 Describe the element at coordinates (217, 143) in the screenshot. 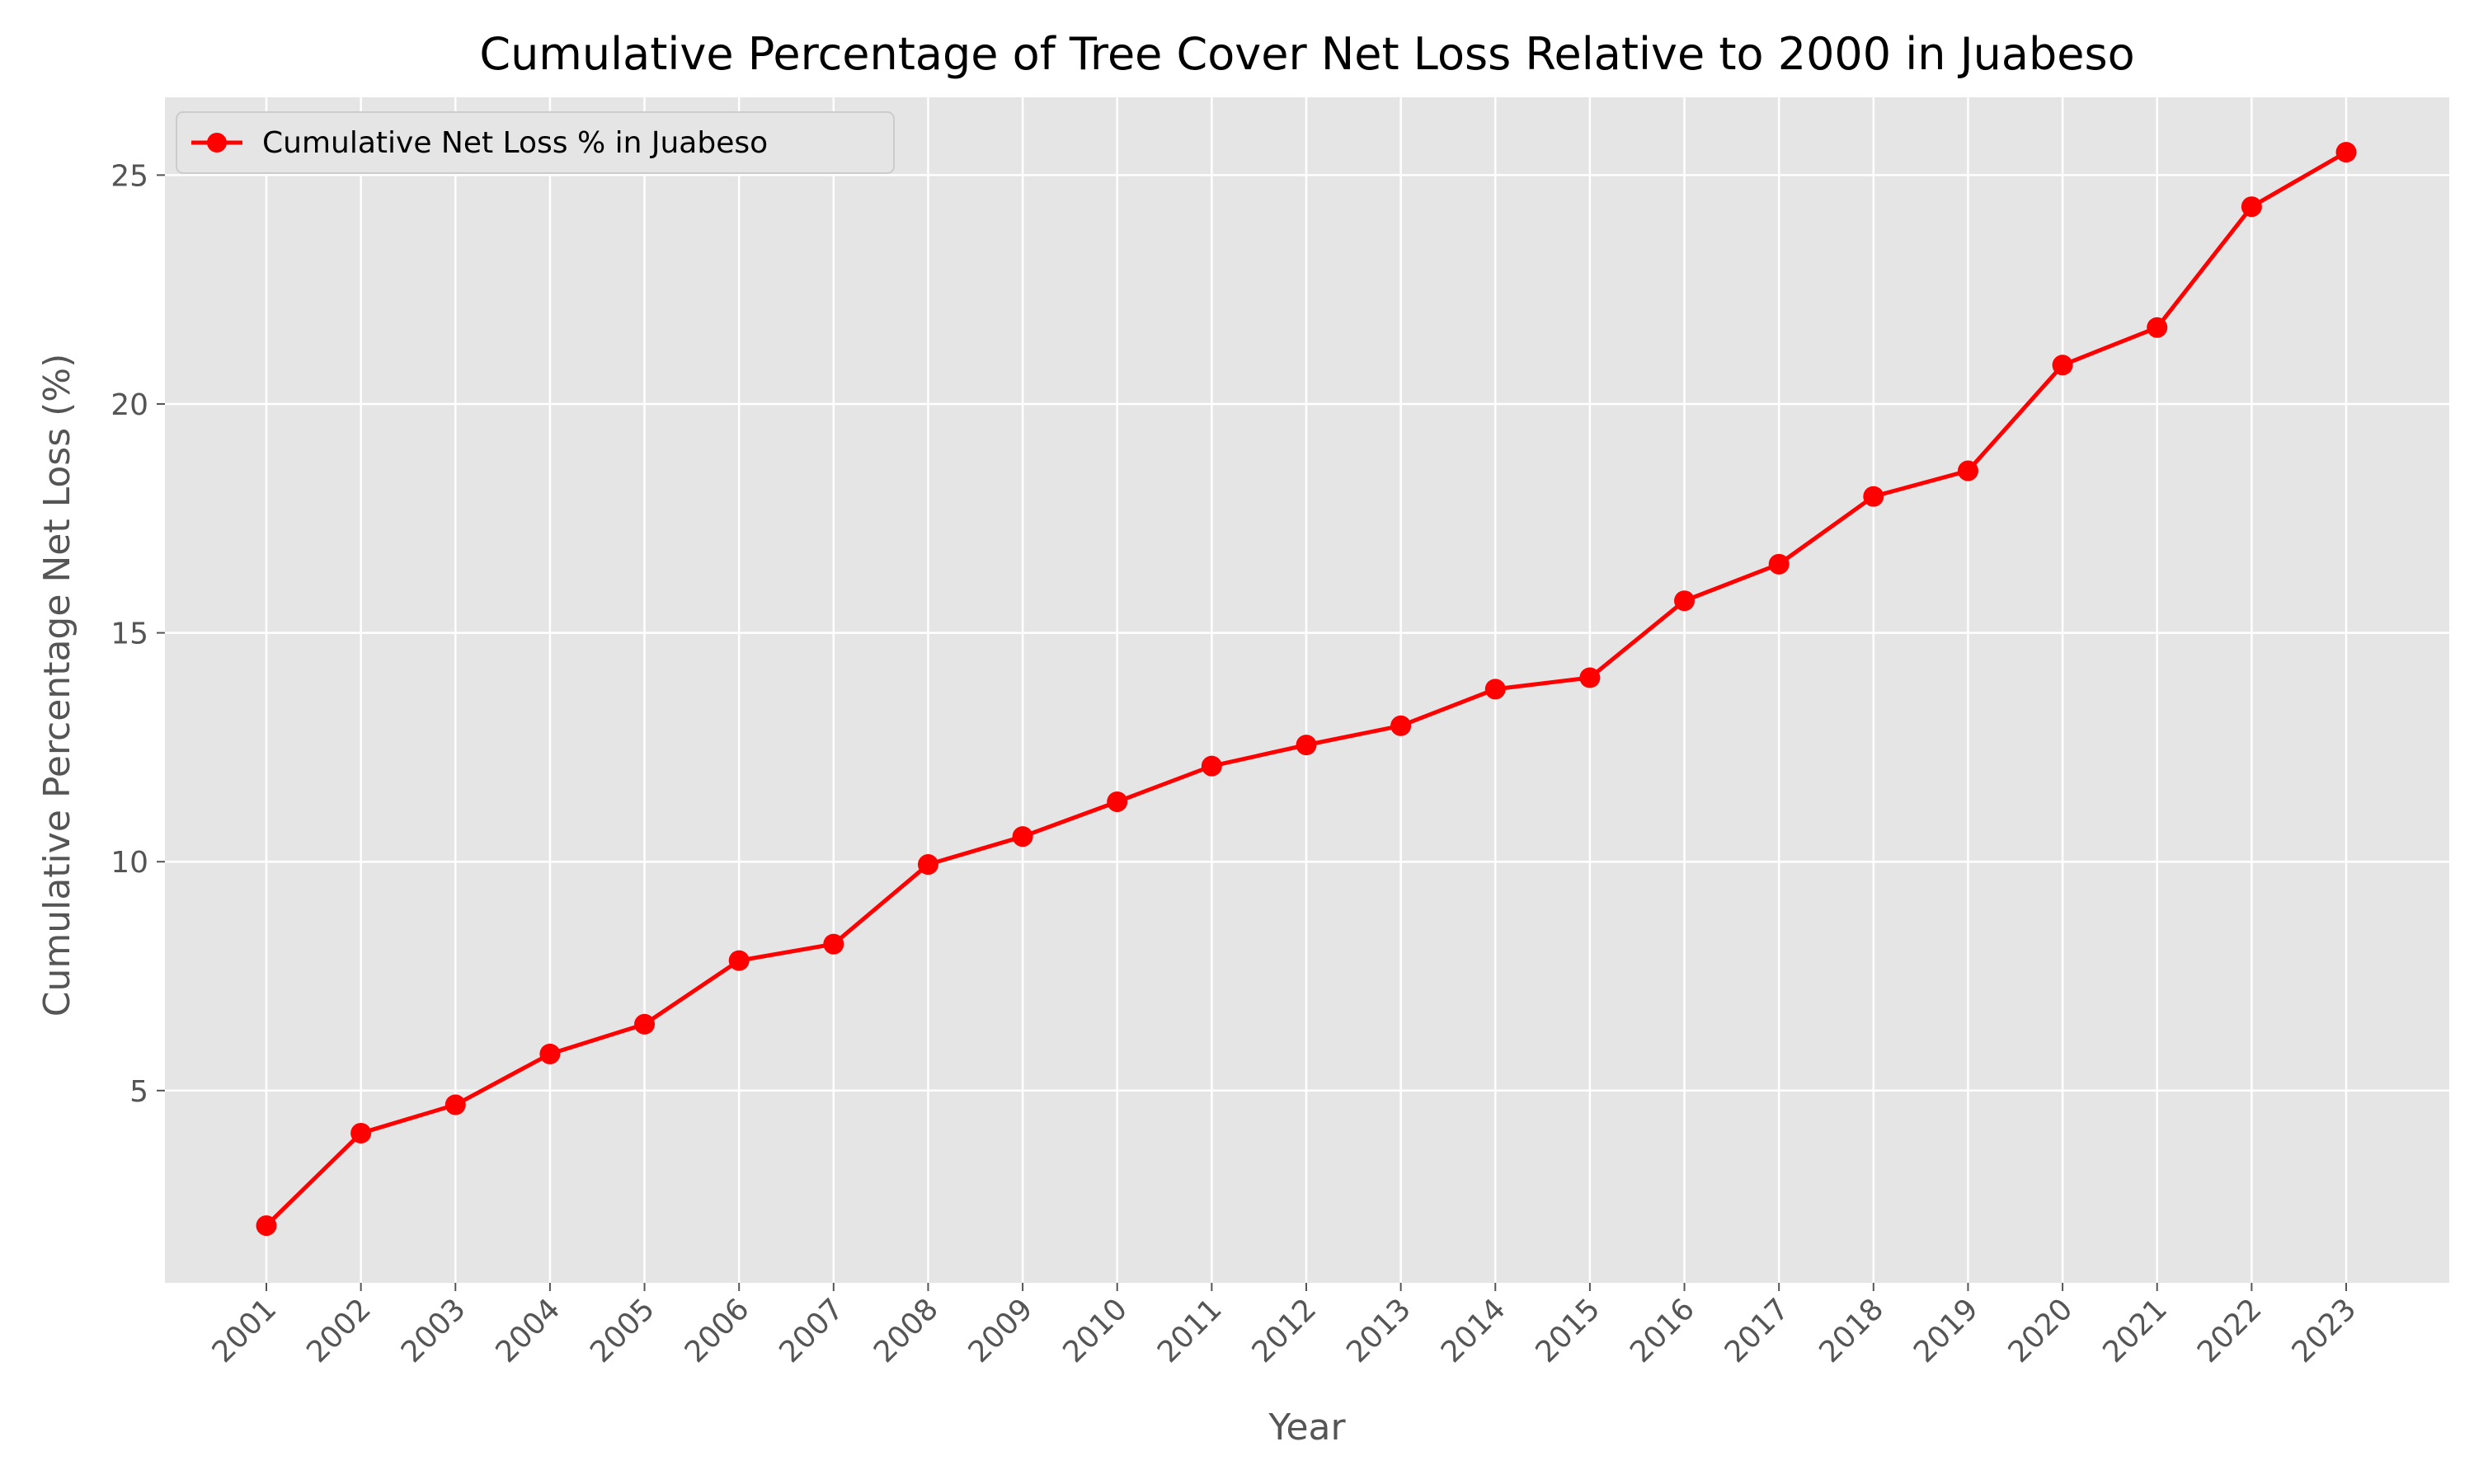

I see `legend-marker-swatch` at that location.